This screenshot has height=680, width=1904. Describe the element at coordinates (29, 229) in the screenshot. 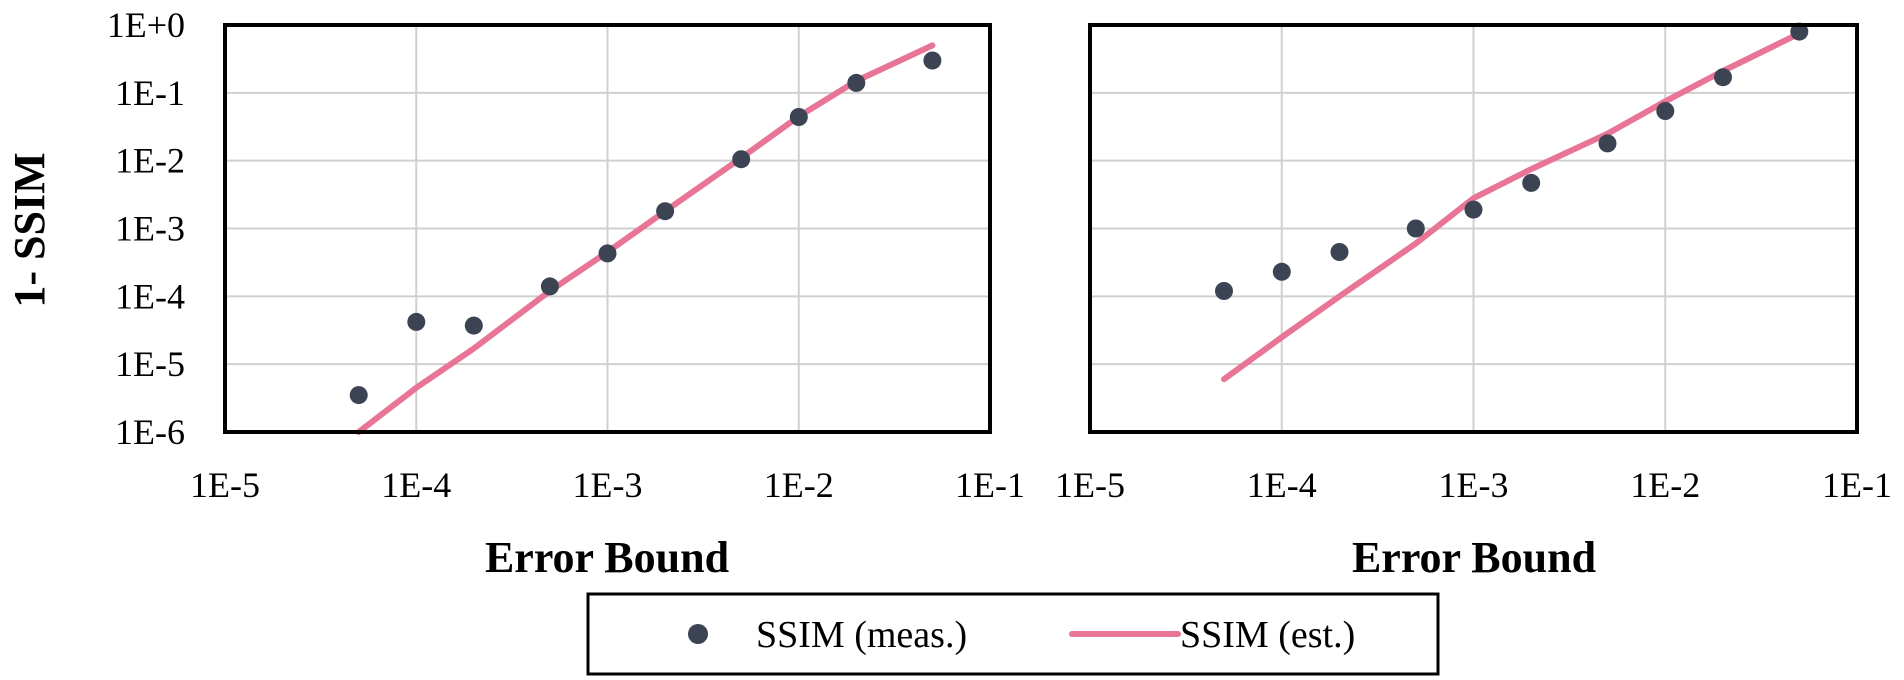

I see `y-axis-title: 1- SSIM` at that location.